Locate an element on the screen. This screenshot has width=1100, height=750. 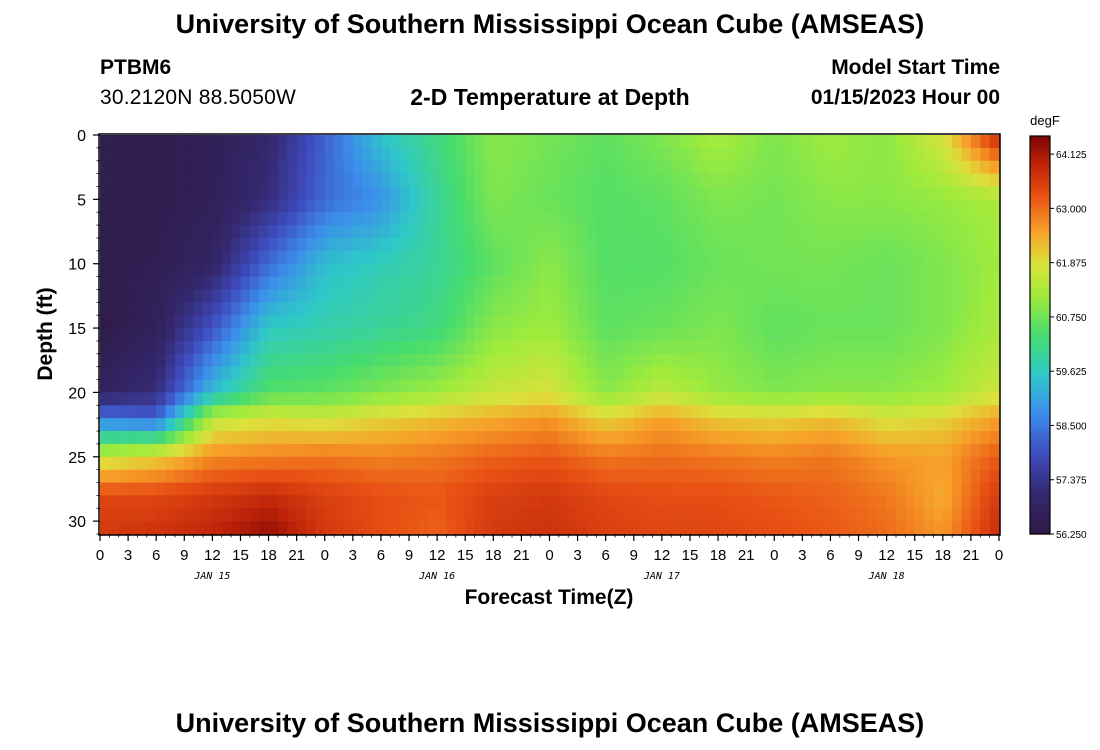
x-axis-label: Forecast Time(Z) is located at coordinates (549, 597).